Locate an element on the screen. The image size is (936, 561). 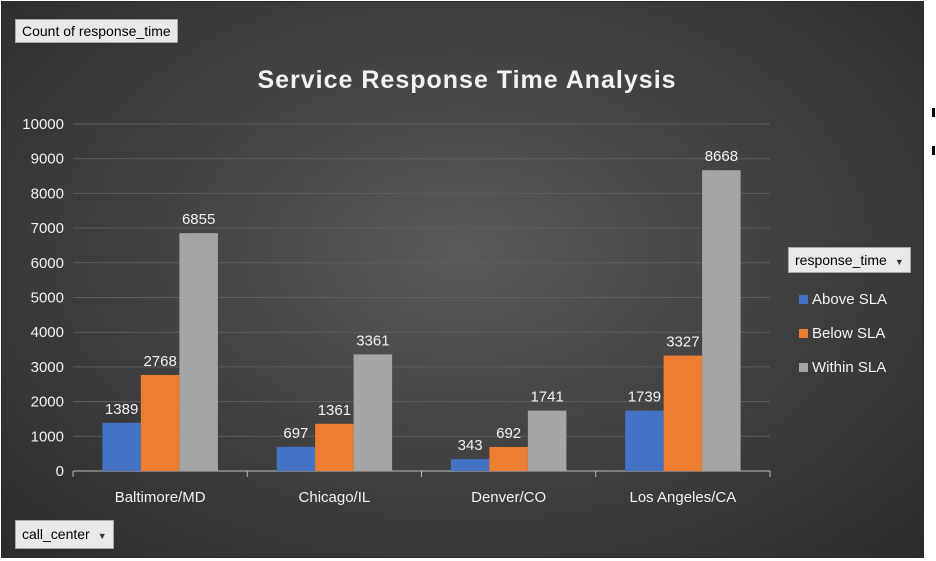
legend-field-button: response_time ▼ is located at coordinates (849, 260).